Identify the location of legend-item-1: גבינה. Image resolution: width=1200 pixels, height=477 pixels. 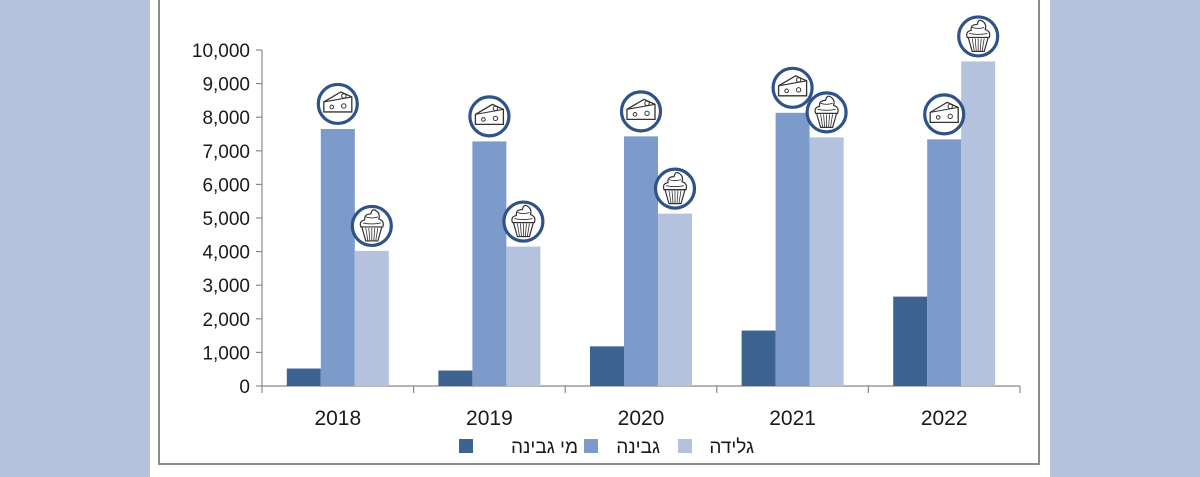
(622, 447).